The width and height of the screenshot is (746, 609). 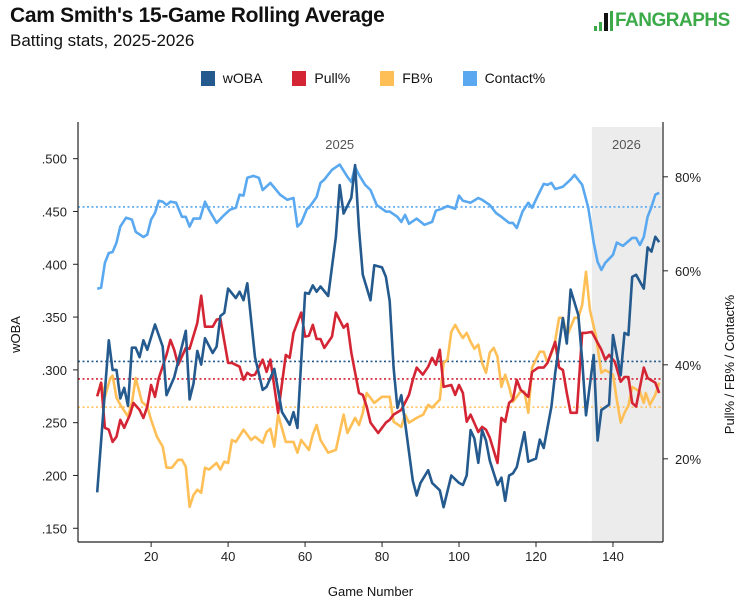 What do you see at coordinates (54, 475) in the screenshot?
I see `left-y-tick-label: .200` at bounding box center [54, 475].